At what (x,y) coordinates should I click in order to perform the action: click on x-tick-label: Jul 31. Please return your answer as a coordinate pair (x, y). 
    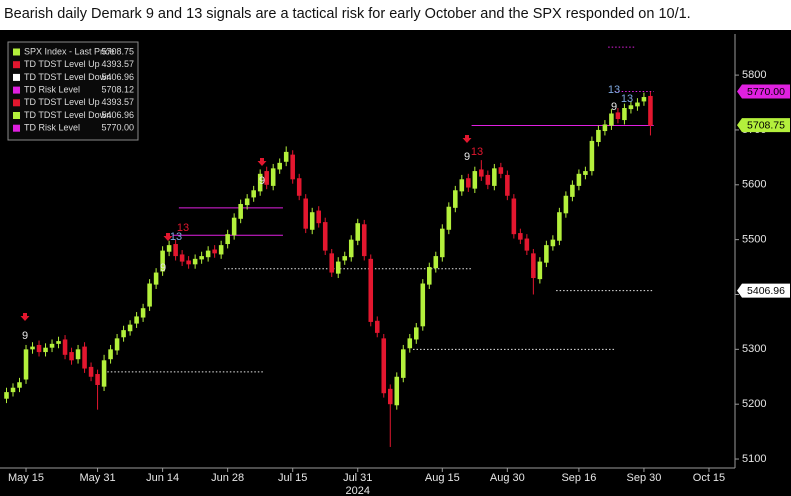
    Looking at the image, I should click on (357, 478).